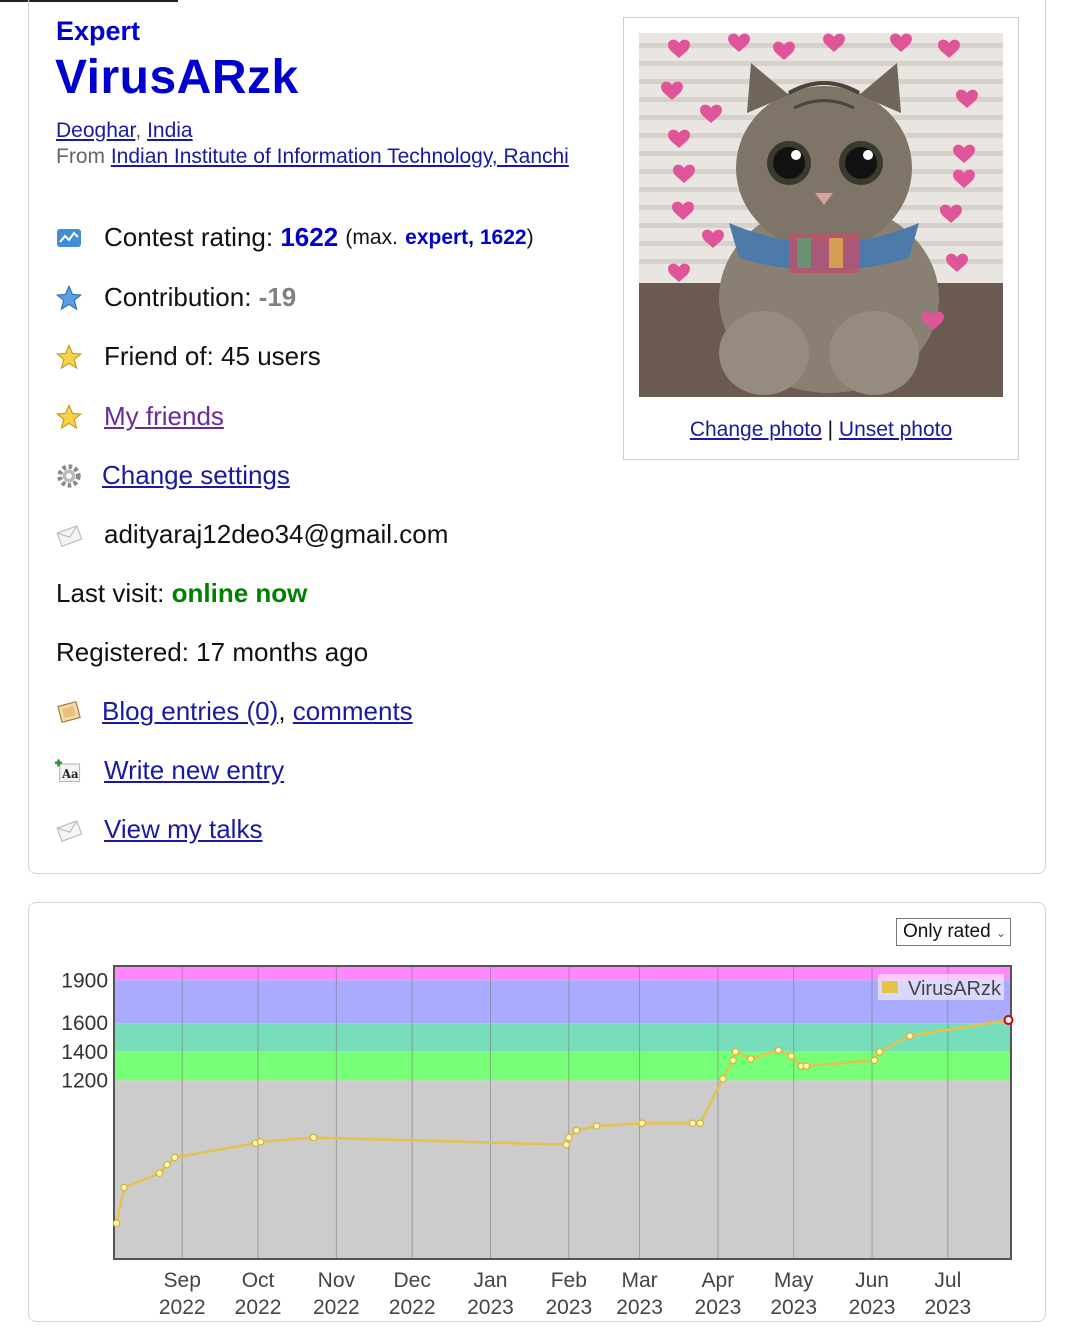  I want to click on legend-swatch, so click(890, 987).